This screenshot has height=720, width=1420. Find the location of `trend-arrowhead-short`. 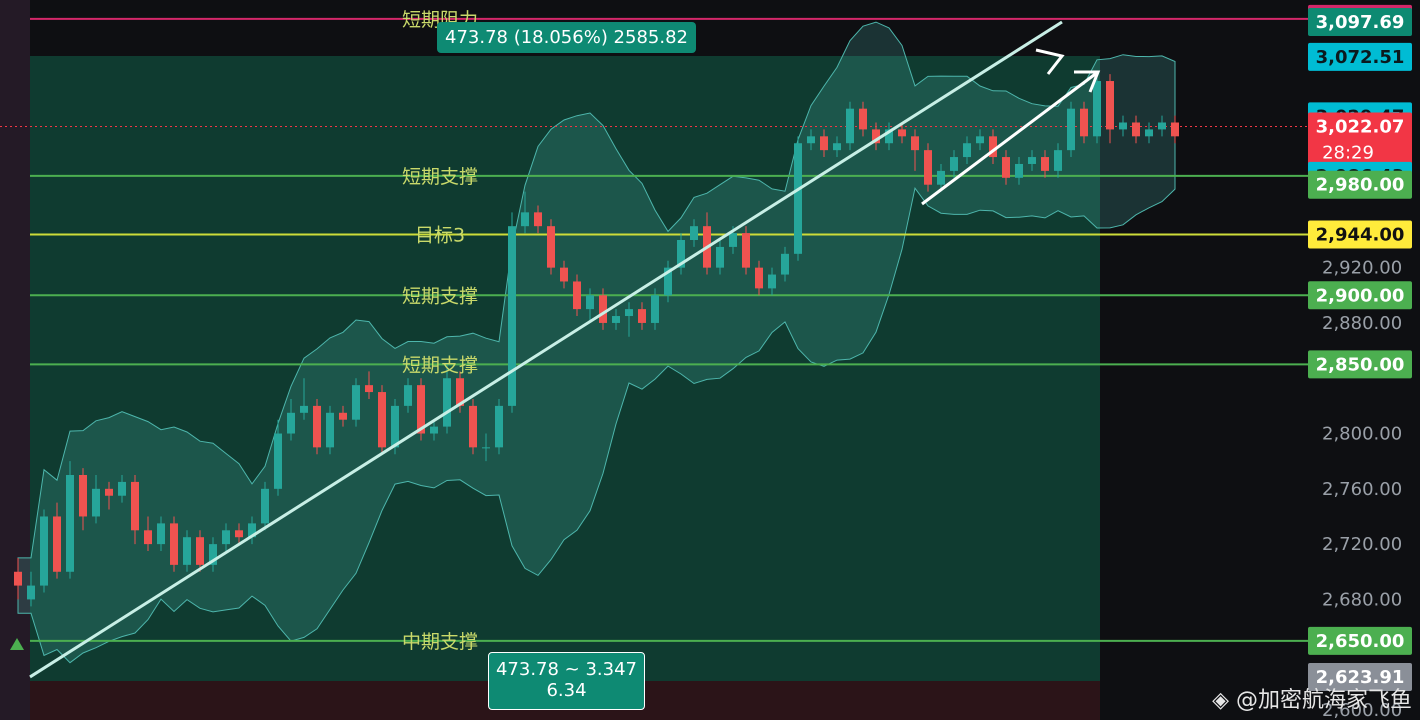

trend-arrowhead-short is located at coordinates (1087, 81).